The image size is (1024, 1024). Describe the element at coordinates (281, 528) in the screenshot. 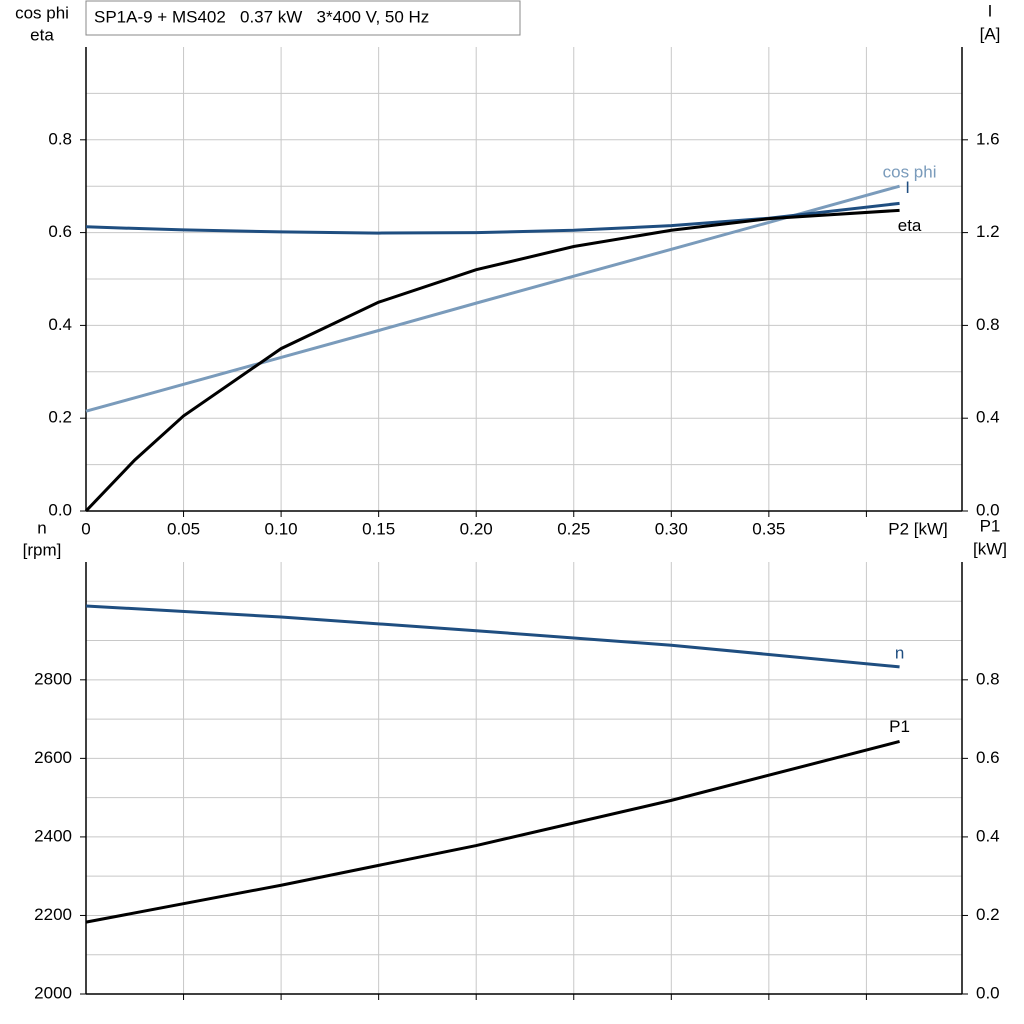

I see `x-tick-label: 0.10` at that location.